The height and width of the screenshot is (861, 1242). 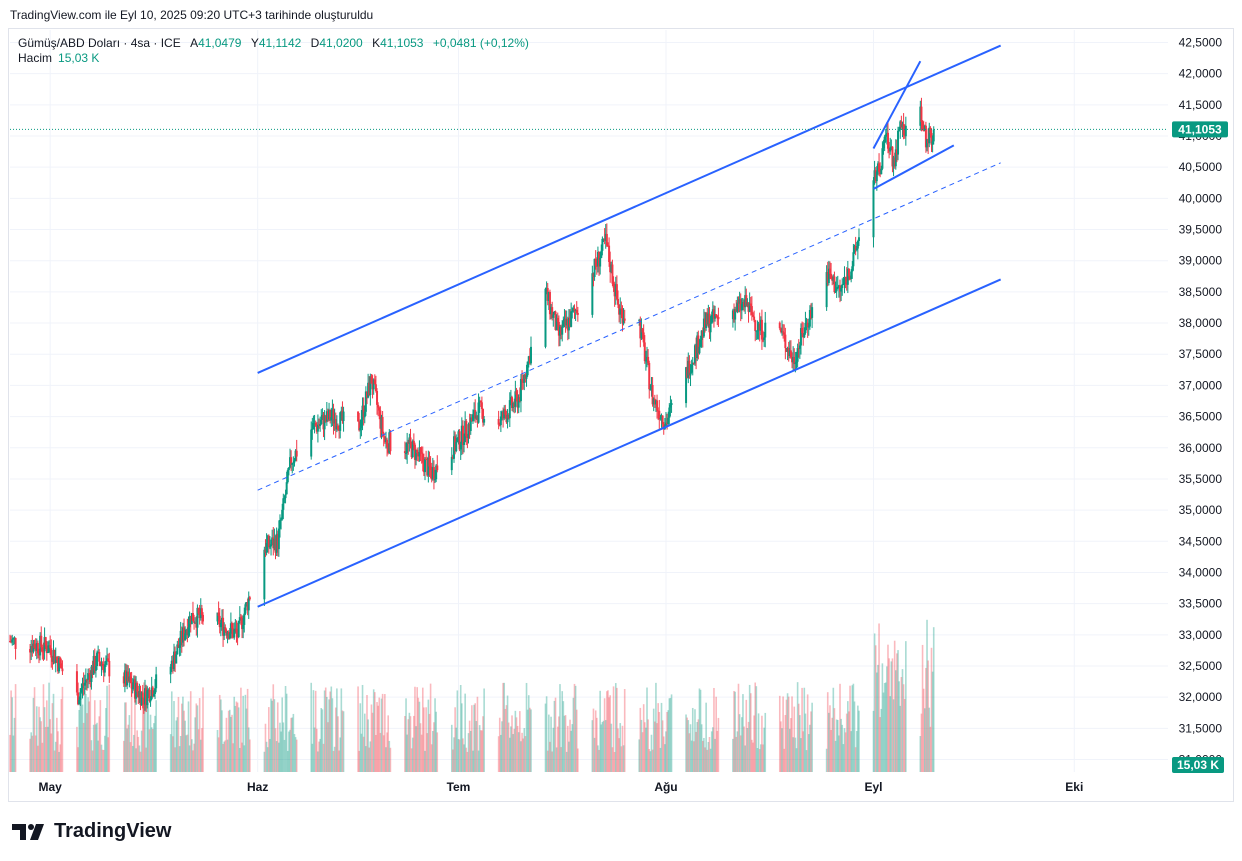 I want to click on volume-legend: Hacim 15,03 K, so click(x=58, y=58).